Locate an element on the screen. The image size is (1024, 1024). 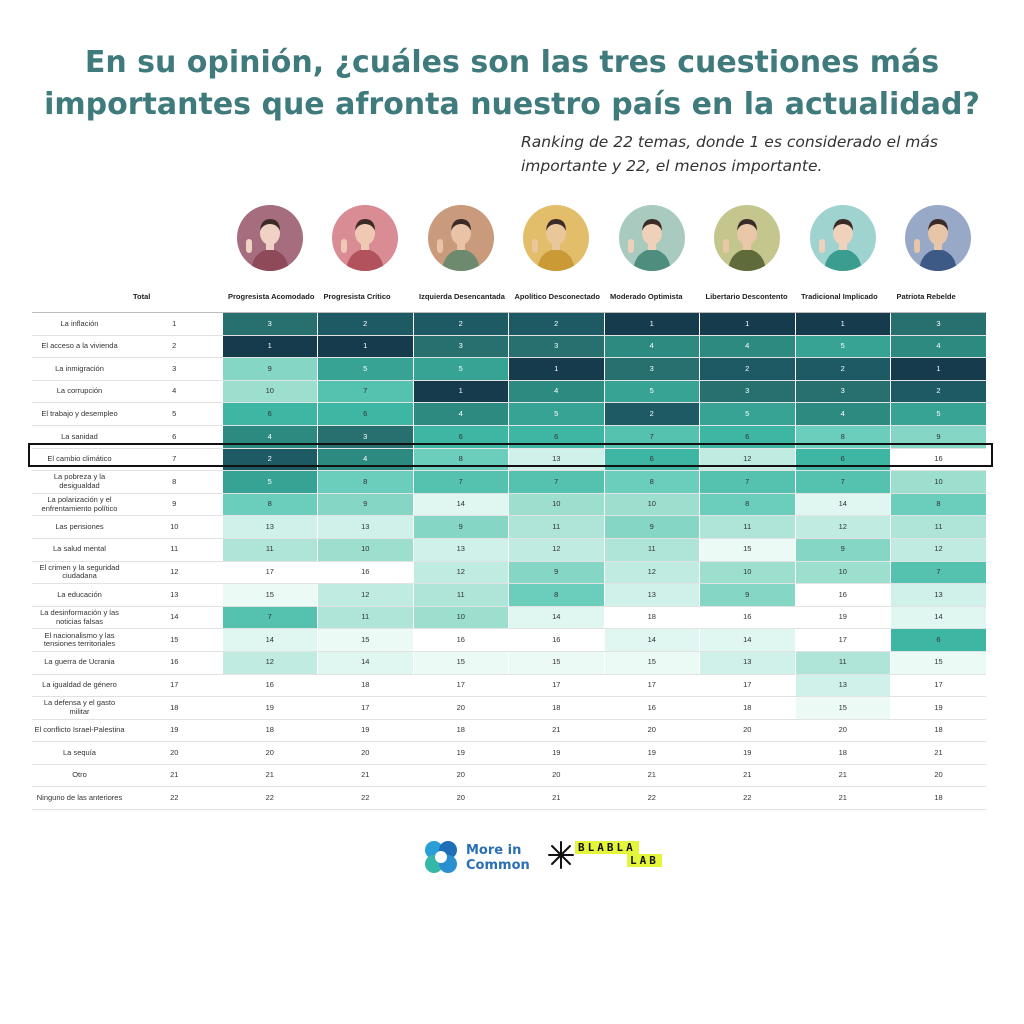
more-in-common-line-1: More in is located at coordinates (494, 850).